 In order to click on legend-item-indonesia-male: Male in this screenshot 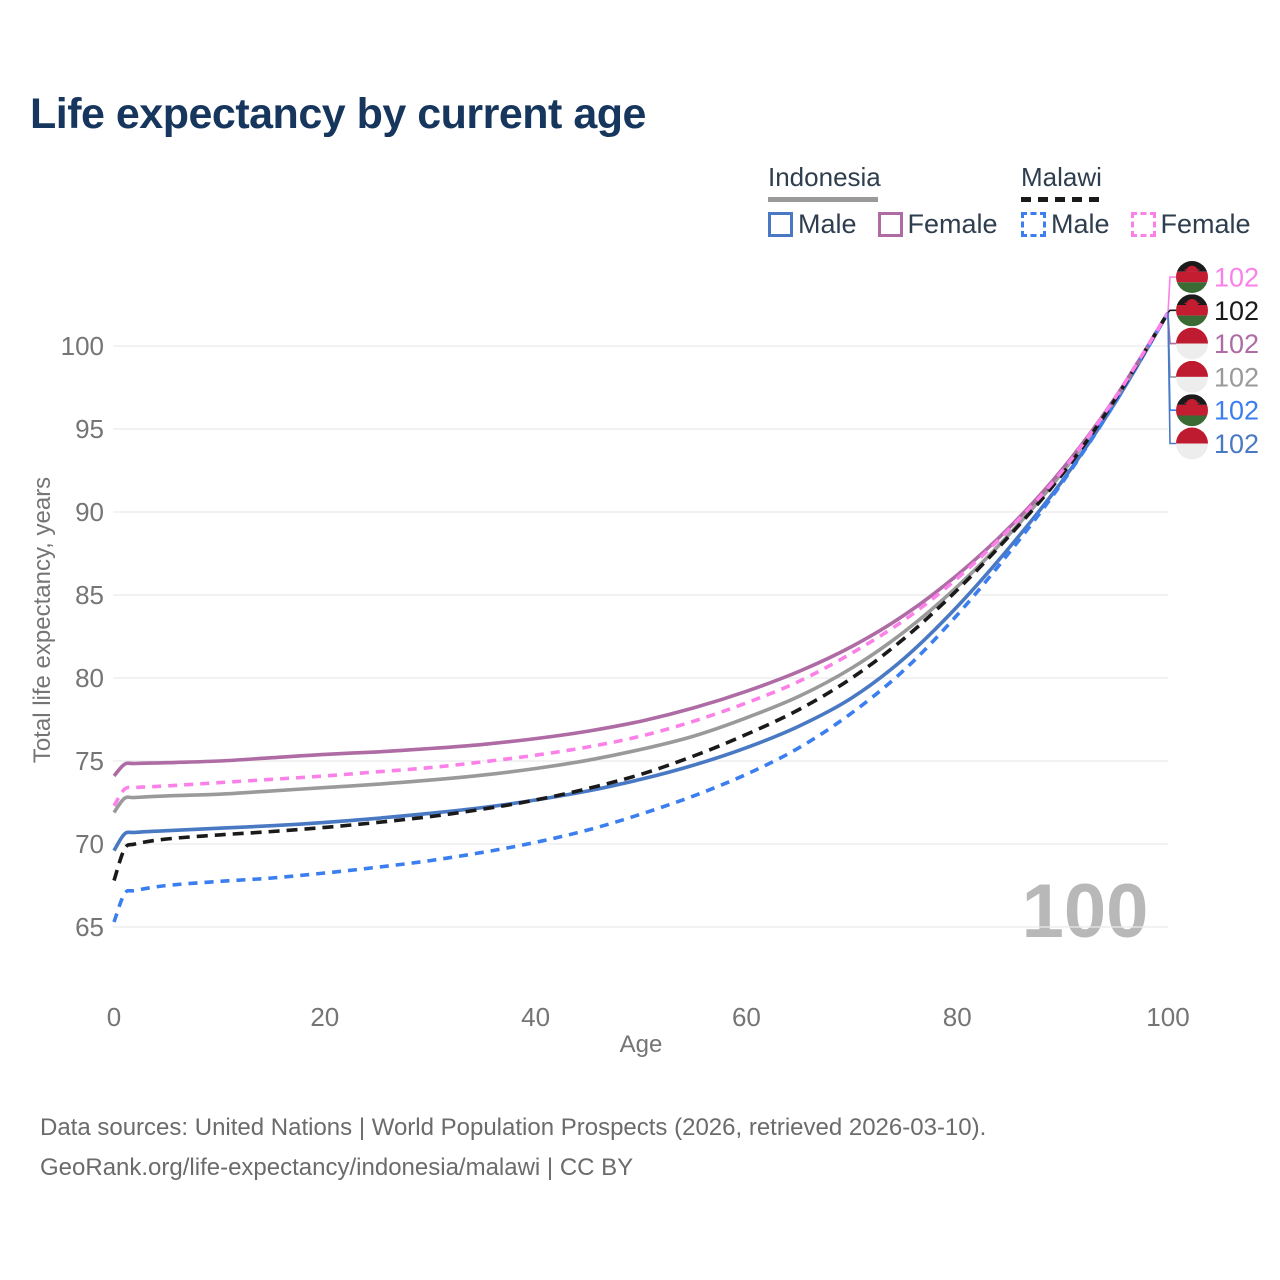, I will do `click(812, 224)`.